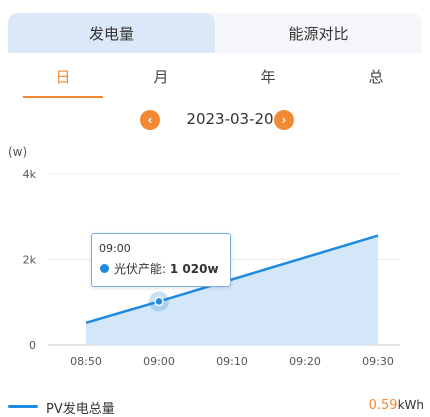 Image resolution: width=430 pixels, height=417 pixels. What do you see at coordinates (86, 361) in the screenshot?
I see `x-tick-label: 08:50` at bounding box center [86, 361].